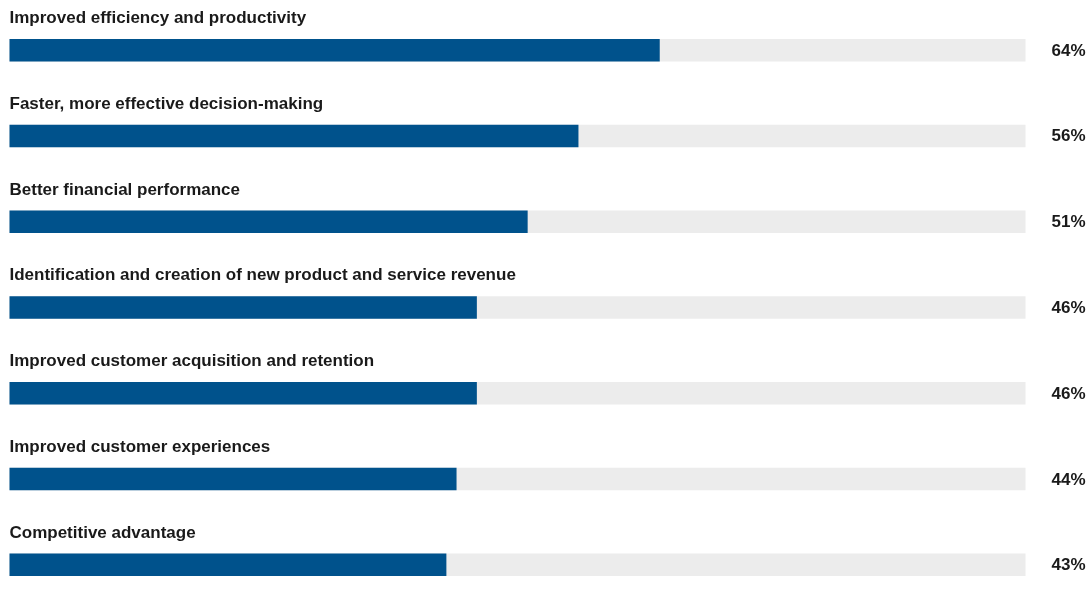 The height and width of the screenshot is (596, 1089). I want to click on y-tick-label: Faster, more effective decision-making, so click(166, 103).